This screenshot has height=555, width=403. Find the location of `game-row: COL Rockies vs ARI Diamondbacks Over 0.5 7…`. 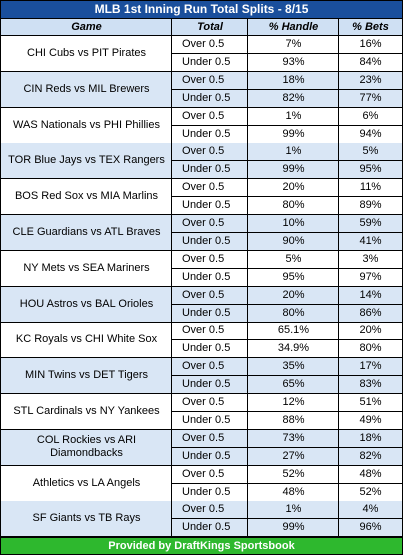

game-row: COL Rockies vs ARI Diamondbacks Over 0.5 7… is located at coordinates (201, 447).